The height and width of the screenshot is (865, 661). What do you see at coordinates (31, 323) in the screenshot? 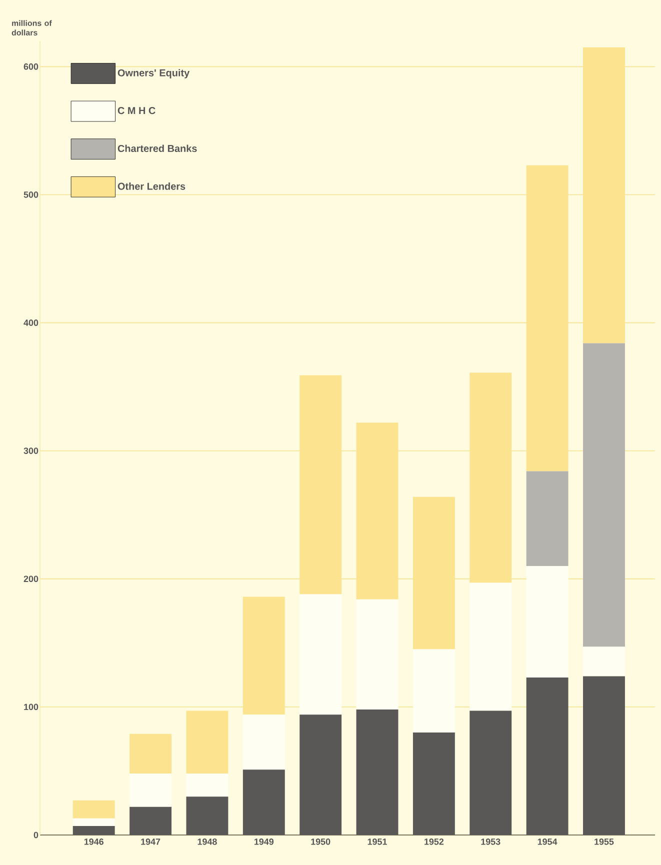
I see `y-tick-label: 400` at bounding box center [31, 323].